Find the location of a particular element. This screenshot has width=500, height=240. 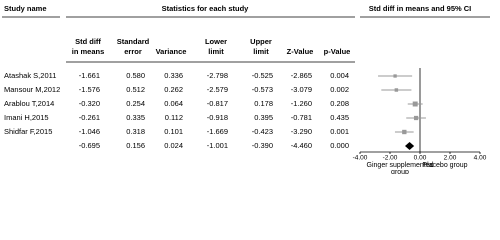

group-label: Ginger supplemented is located at coordinates (400, 165).